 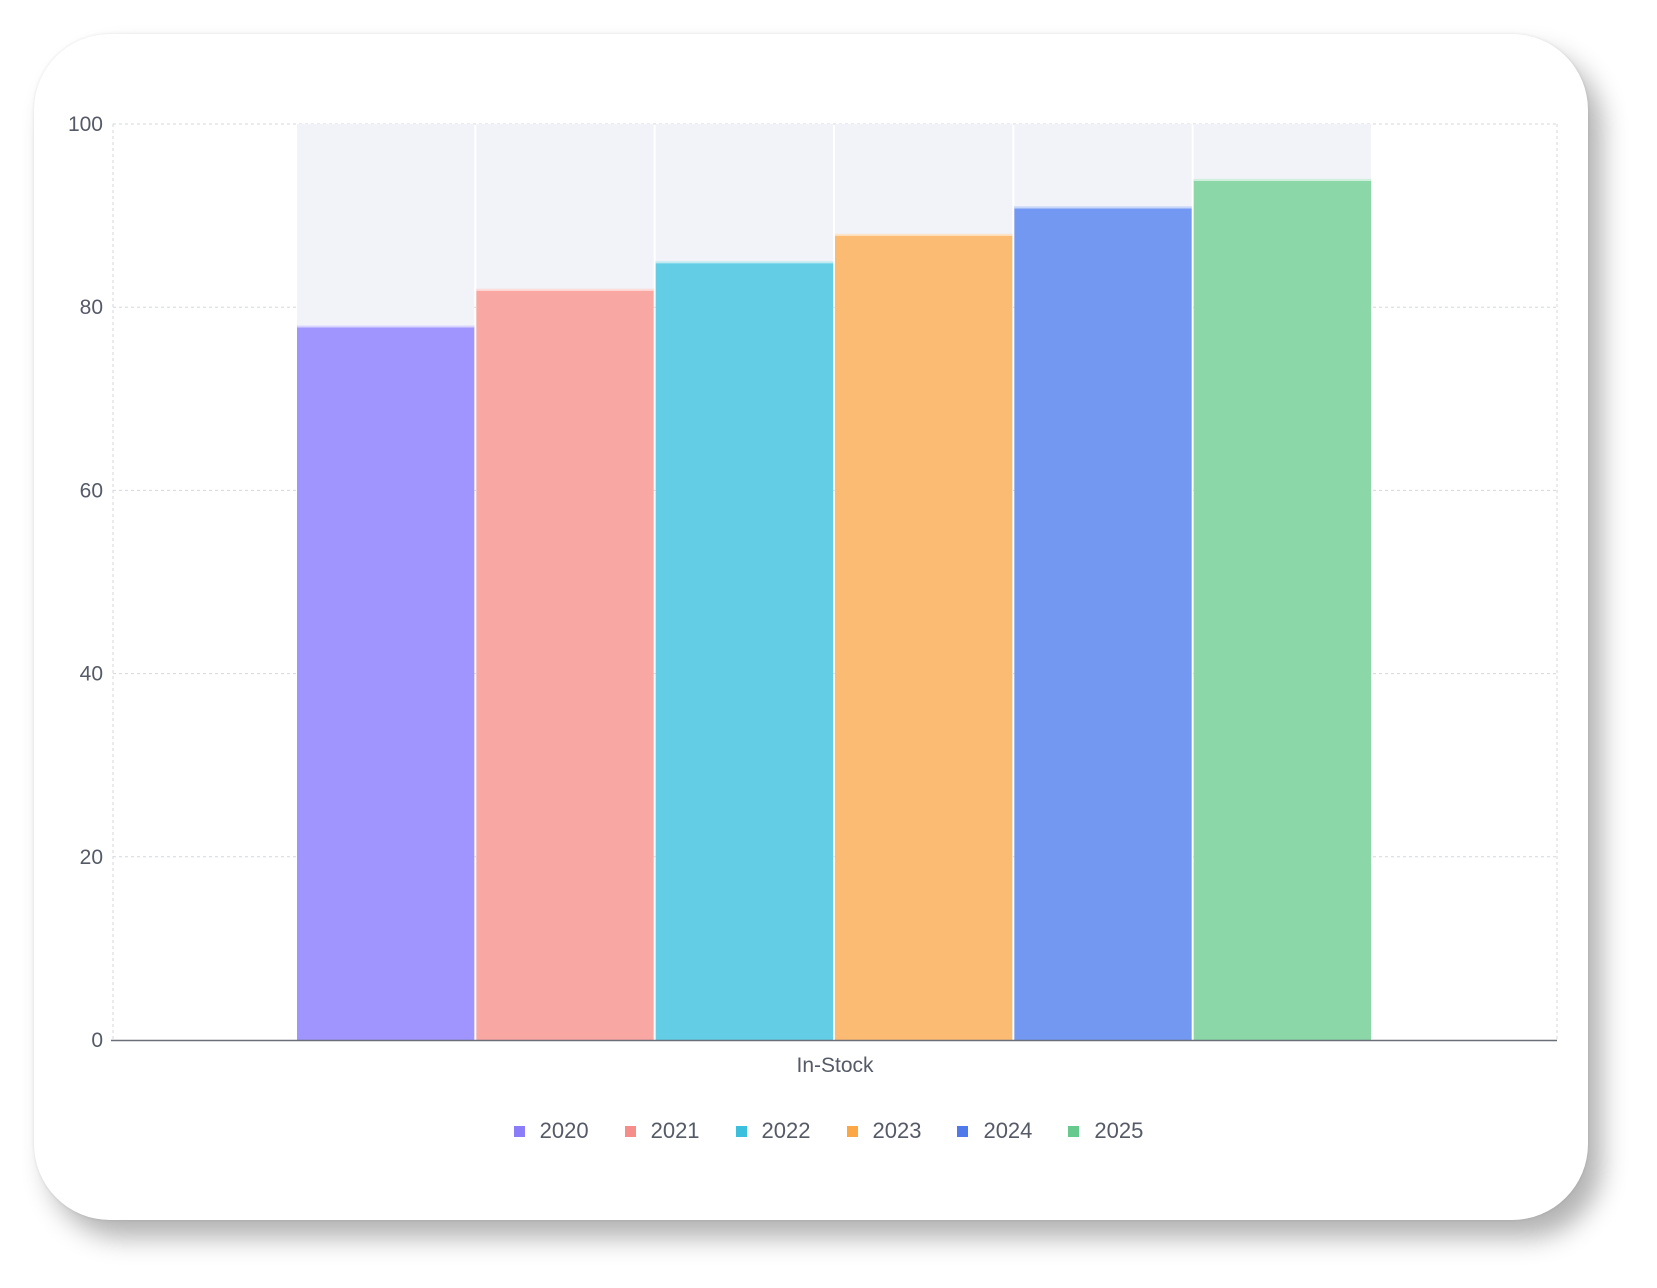 What do you see at coordinates (675, 1130) in the screenshot?
I see `legend-label-2021: 2021` at bounding box center [675, 1130].